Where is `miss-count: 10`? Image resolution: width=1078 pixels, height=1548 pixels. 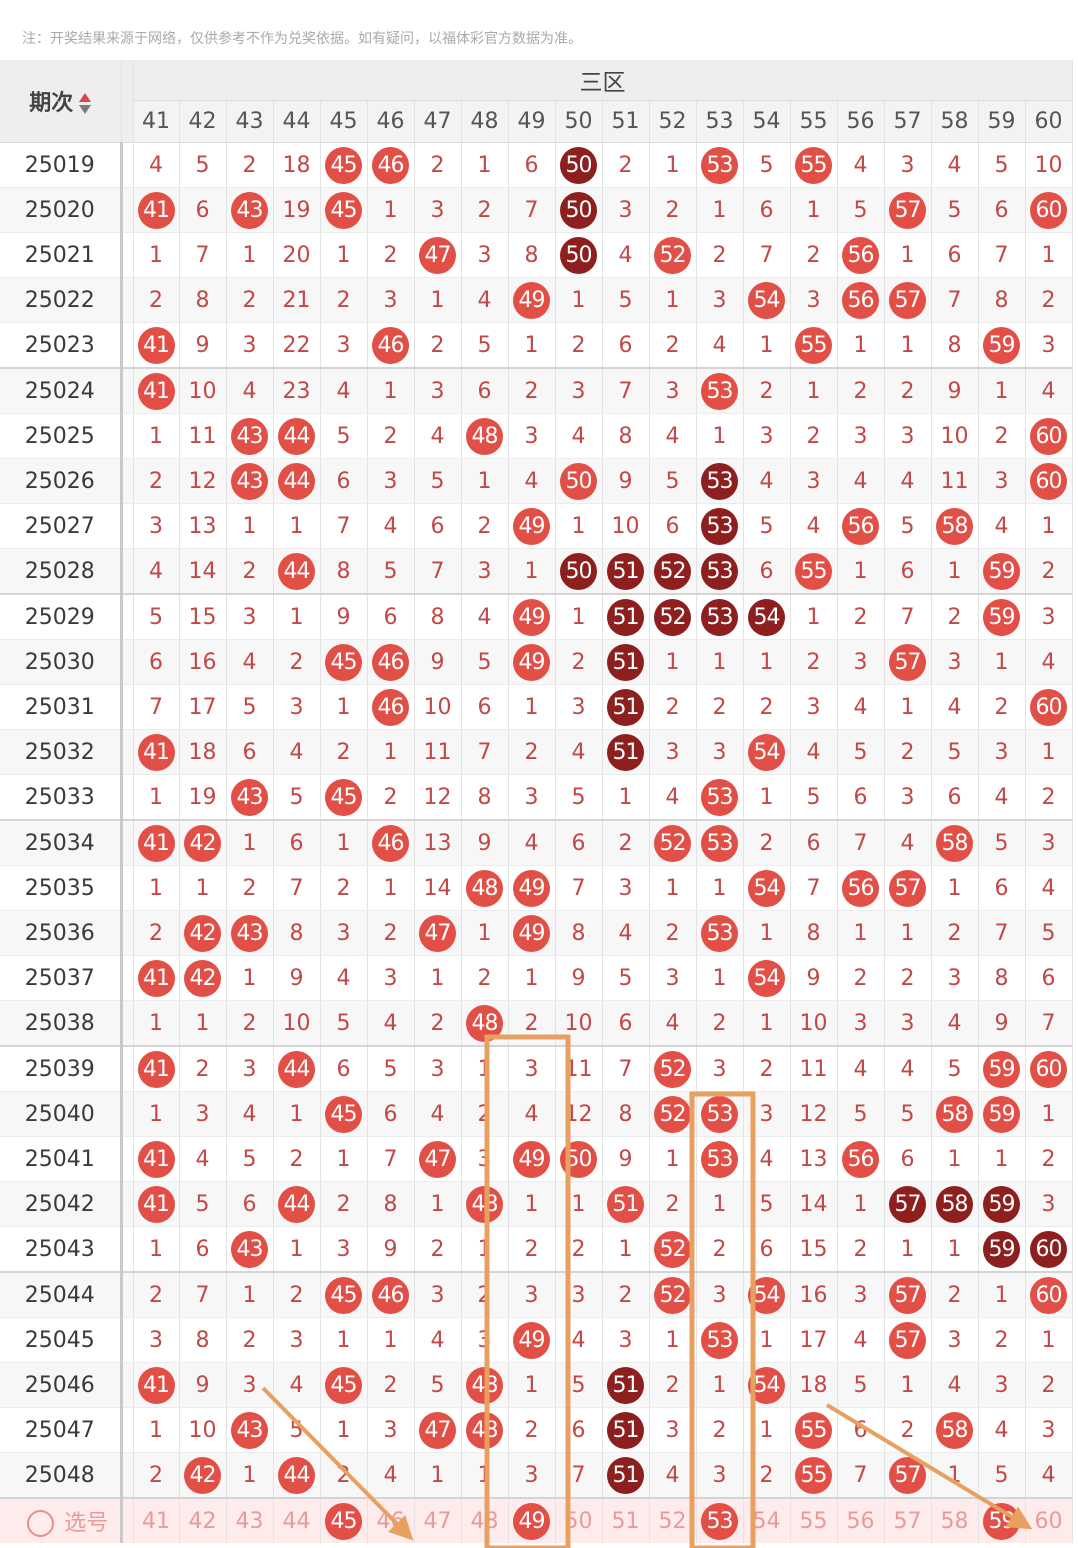
miss-count: 10 is located at coordinates (203, 1430).